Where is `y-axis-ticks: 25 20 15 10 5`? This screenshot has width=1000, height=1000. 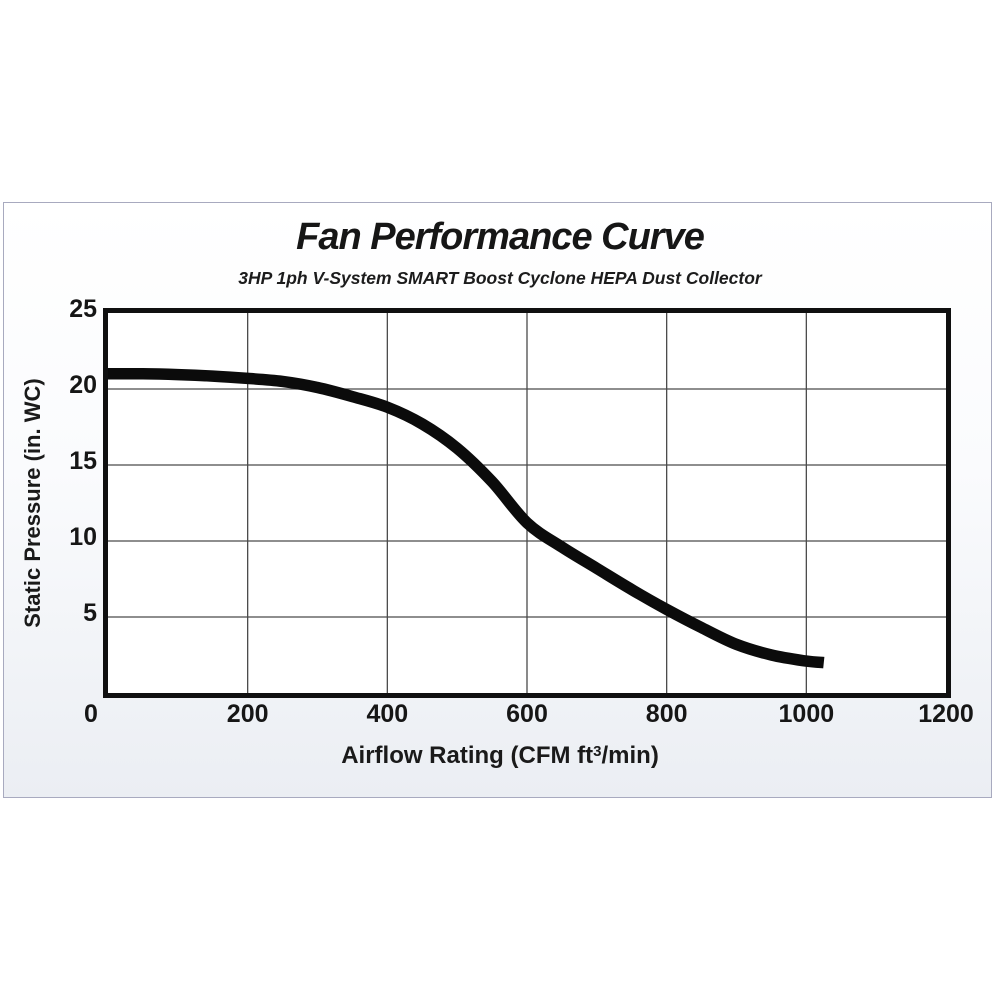
y-axis-ticks: 25 20 15 10 5 is located at coordinates (50, 500).